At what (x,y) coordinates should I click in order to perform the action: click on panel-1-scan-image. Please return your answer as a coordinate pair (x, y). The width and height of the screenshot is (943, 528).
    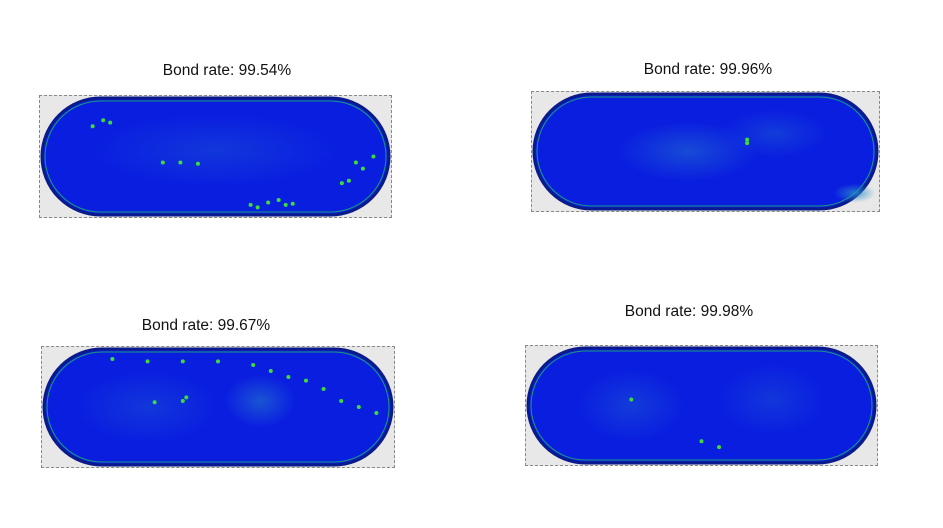
    Looking at the image, I should click on (215, 156).